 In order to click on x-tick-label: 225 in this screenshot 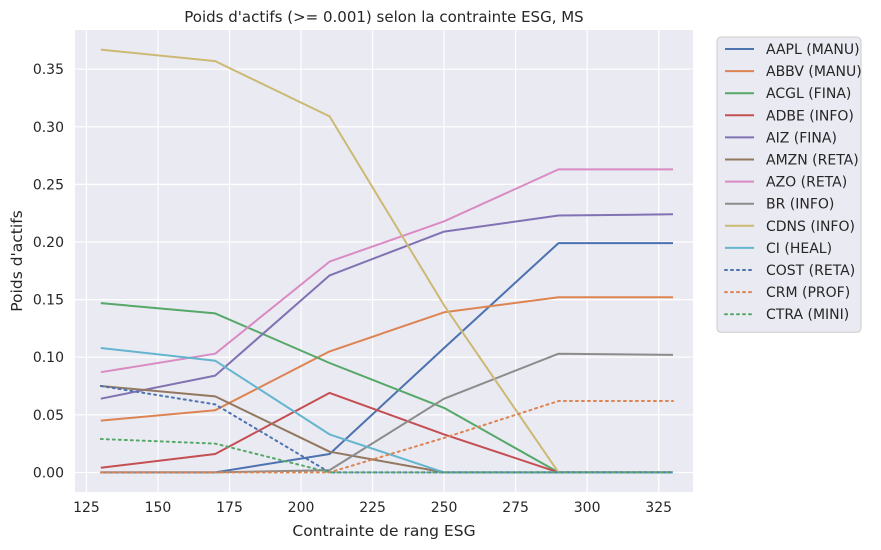, I will do `click(372, 508)`.